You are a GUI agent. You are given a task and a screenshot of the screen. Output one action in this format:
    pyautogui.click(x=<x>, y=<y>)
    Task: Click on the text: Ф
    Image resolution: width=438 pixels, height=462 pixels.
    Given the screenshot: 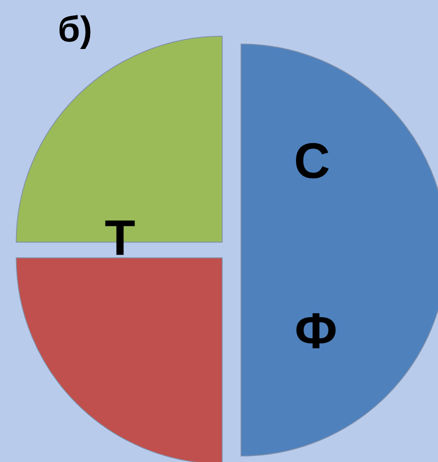 What is the action you would take?
    pyautogui.click(x=316, y=330)
    